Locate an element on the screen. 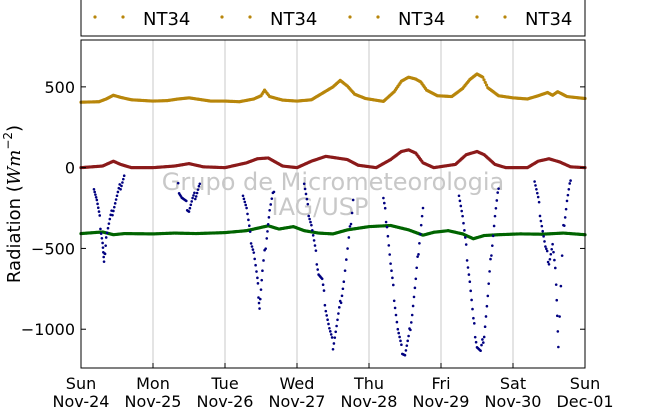 The height and width of the screenshot is (409, 650). x-tick-day: Sat is located at coordinates (513, 383).